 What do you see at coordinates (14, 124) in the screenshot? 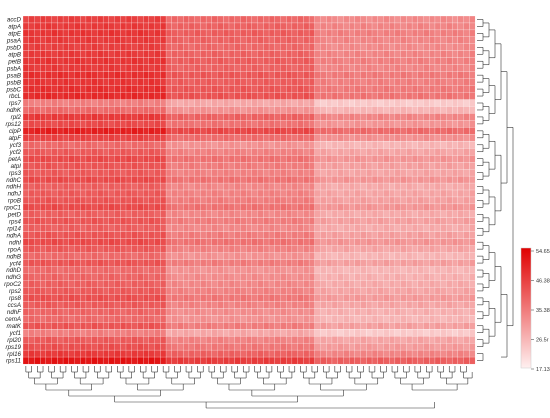
I see `row-label: rps12` at bounding box center [14, 124].